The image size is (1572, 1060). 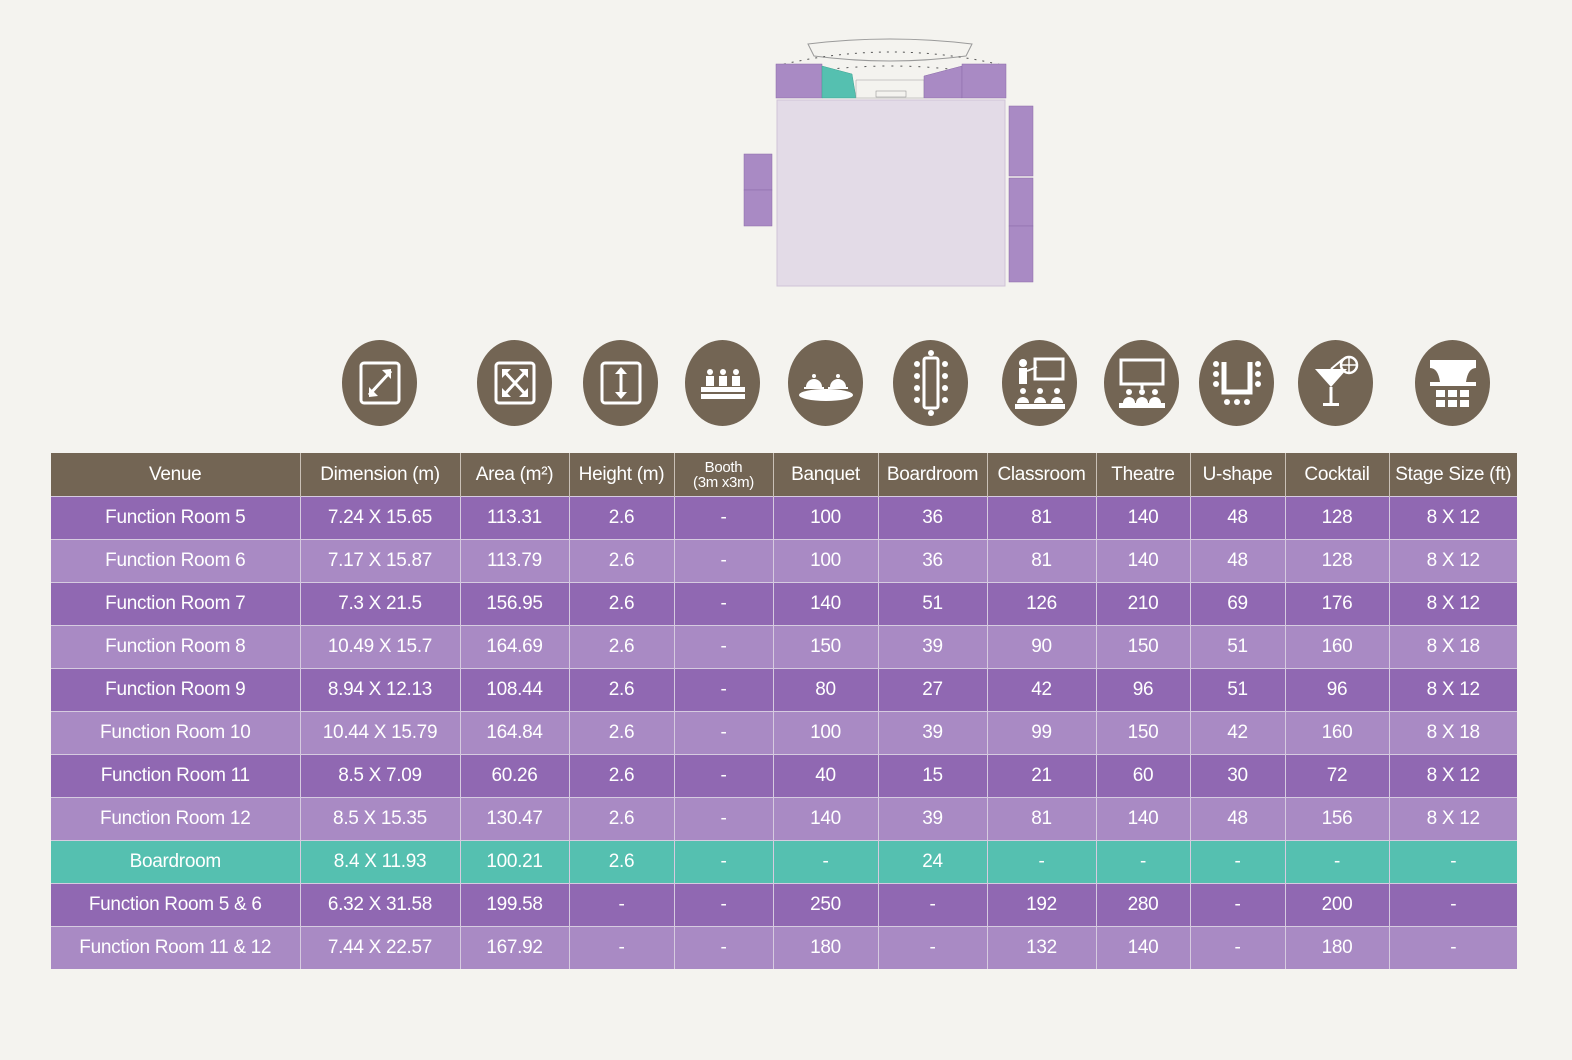 What do you see at coordinates (515, 561) in the screenshot?
I see `cell-area: 113.79` at bounding box center [515, 561].